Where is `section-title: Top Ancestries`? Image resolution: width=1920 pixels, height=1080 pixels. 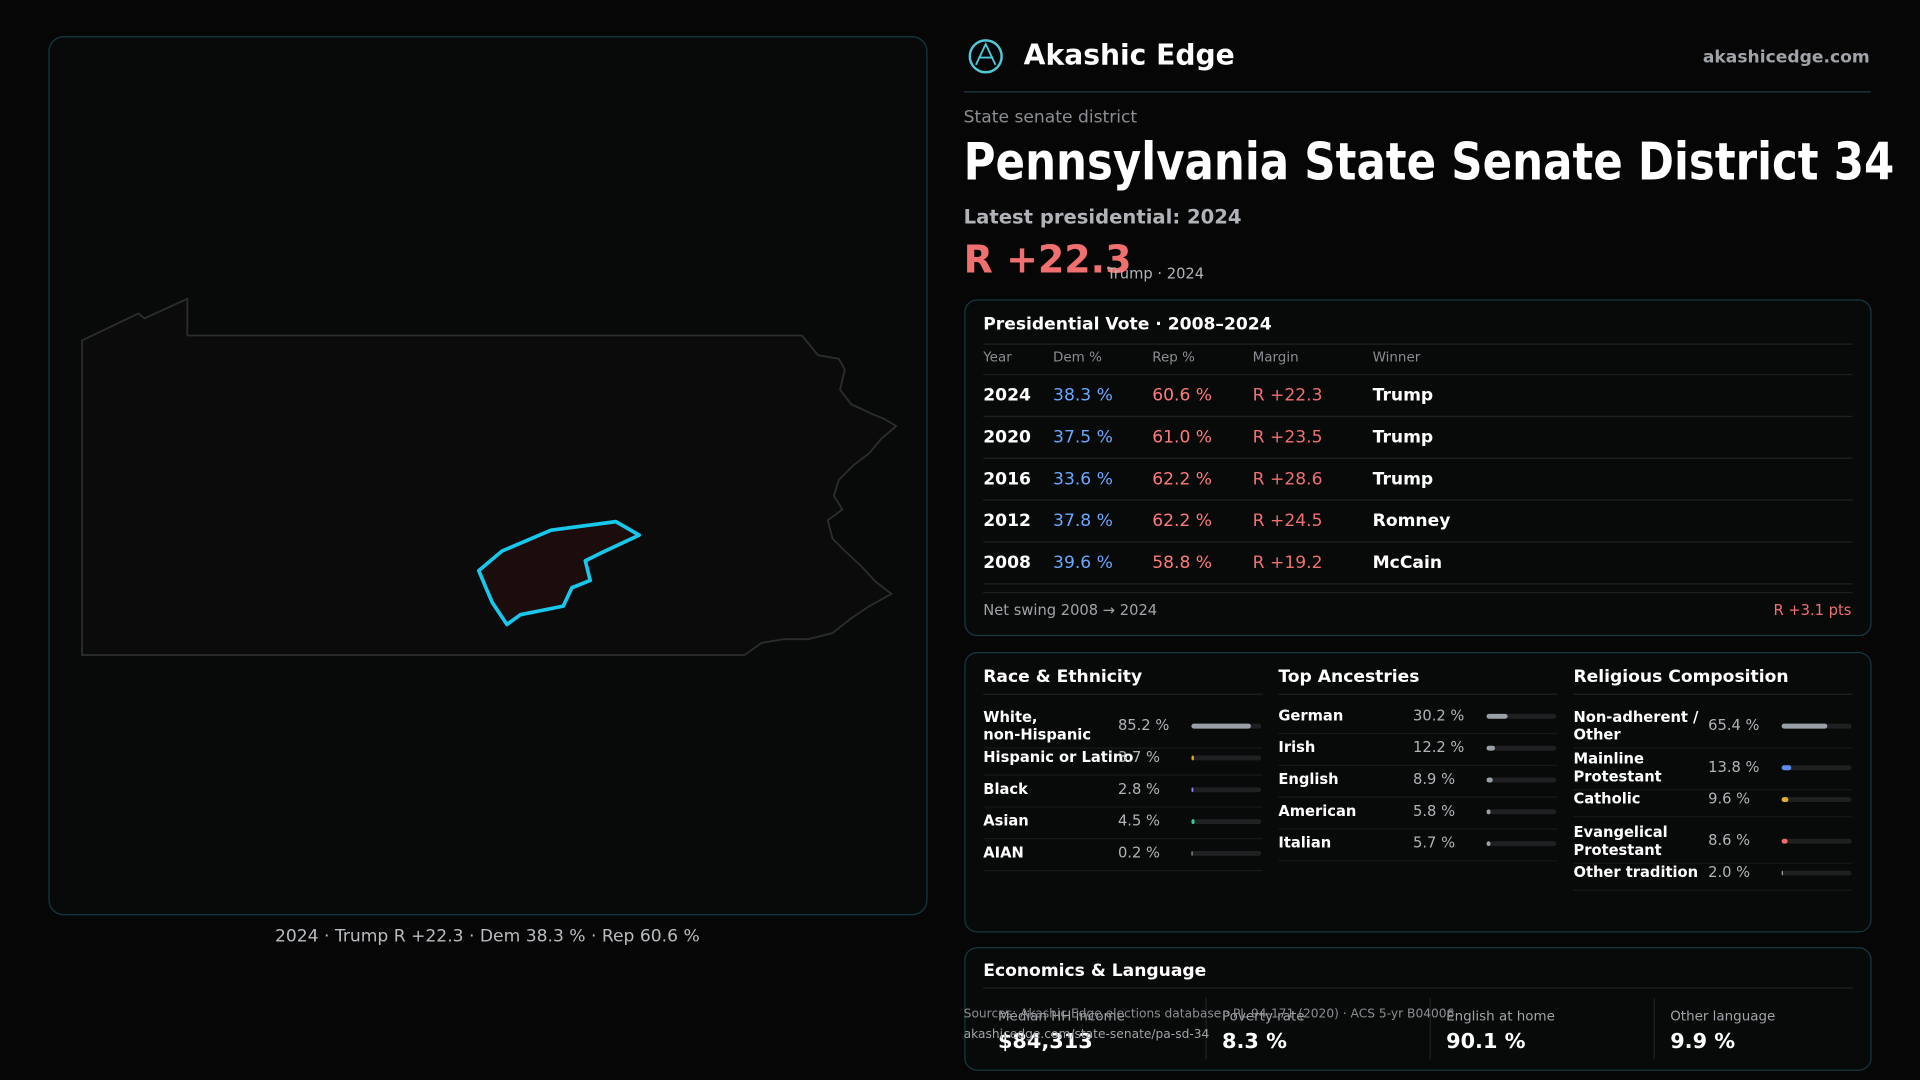 section-title: Top Ancestries is located at coordinates (1348, 677).